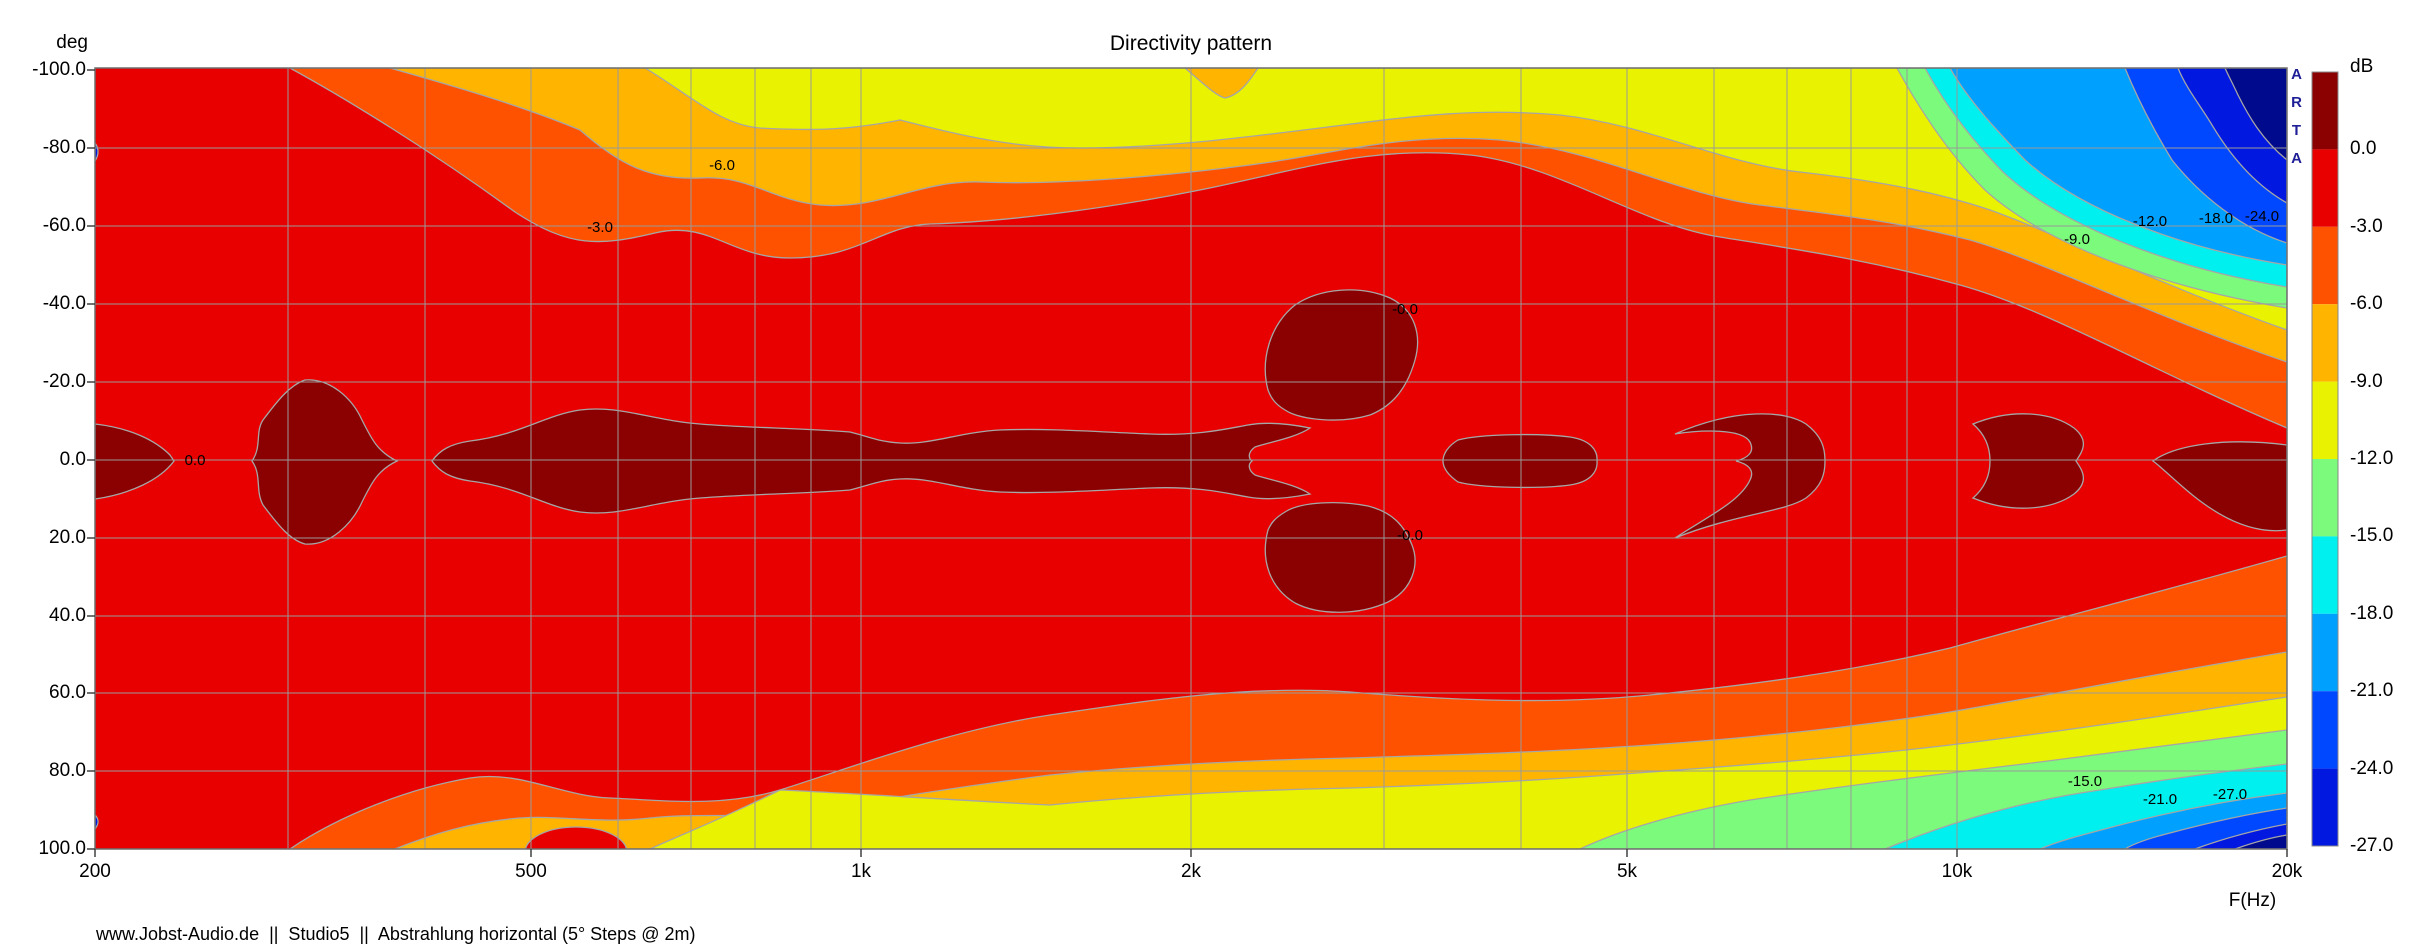 This screenshot has height=950, width=2433. Describe the element at coordinates (2085, 781) in the screenshot. I see `contour-label: -15.0` at that location.